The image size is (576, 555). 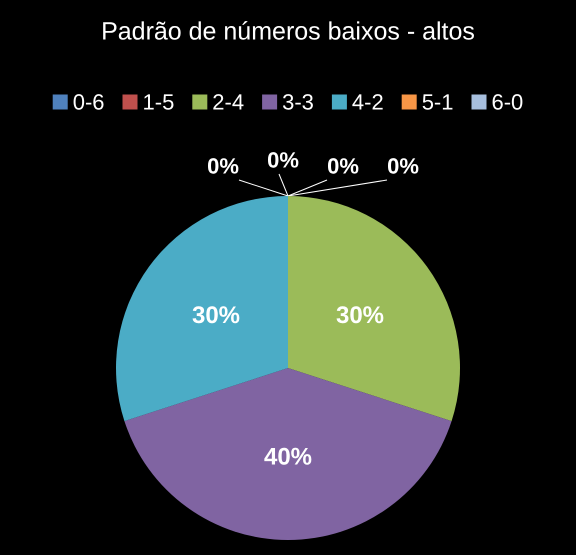 I want to click on legend-label: 5-1, so click(x=438, y=102).